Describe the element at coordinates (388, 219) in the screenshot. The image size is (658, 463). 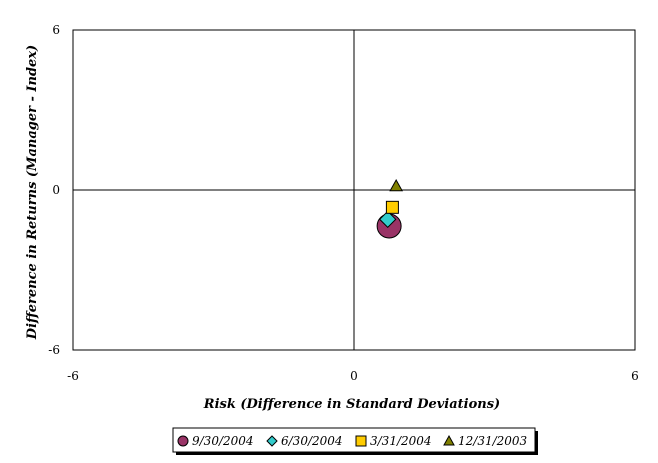
I see `data-point-diamond` at that location.